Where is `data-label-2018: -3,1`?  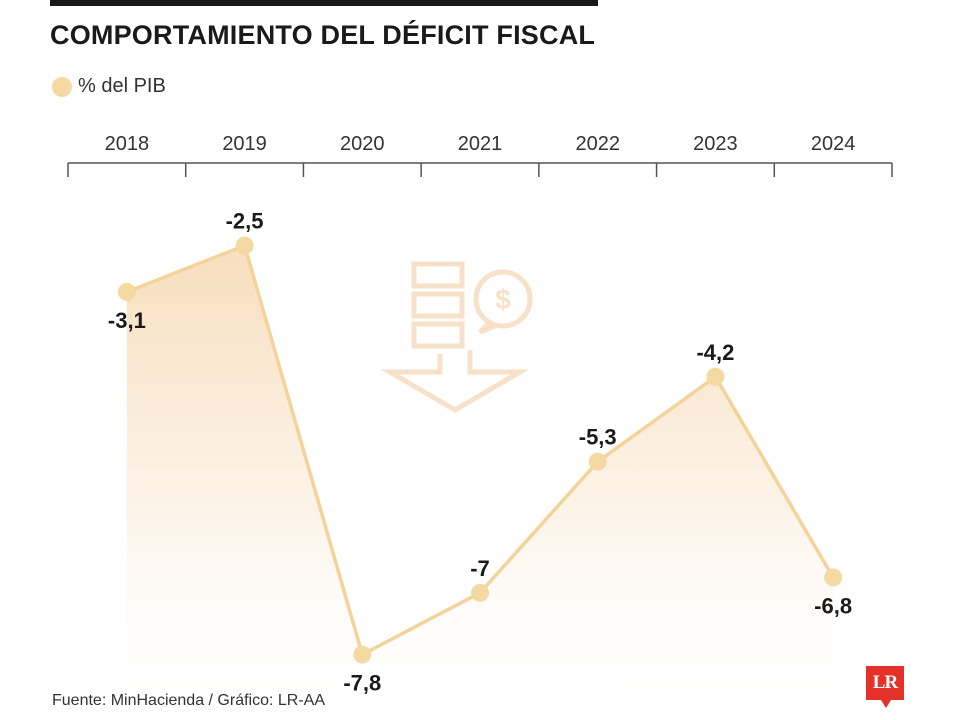 data-label-2018: -3,1 is located at coordinates (127, 320).